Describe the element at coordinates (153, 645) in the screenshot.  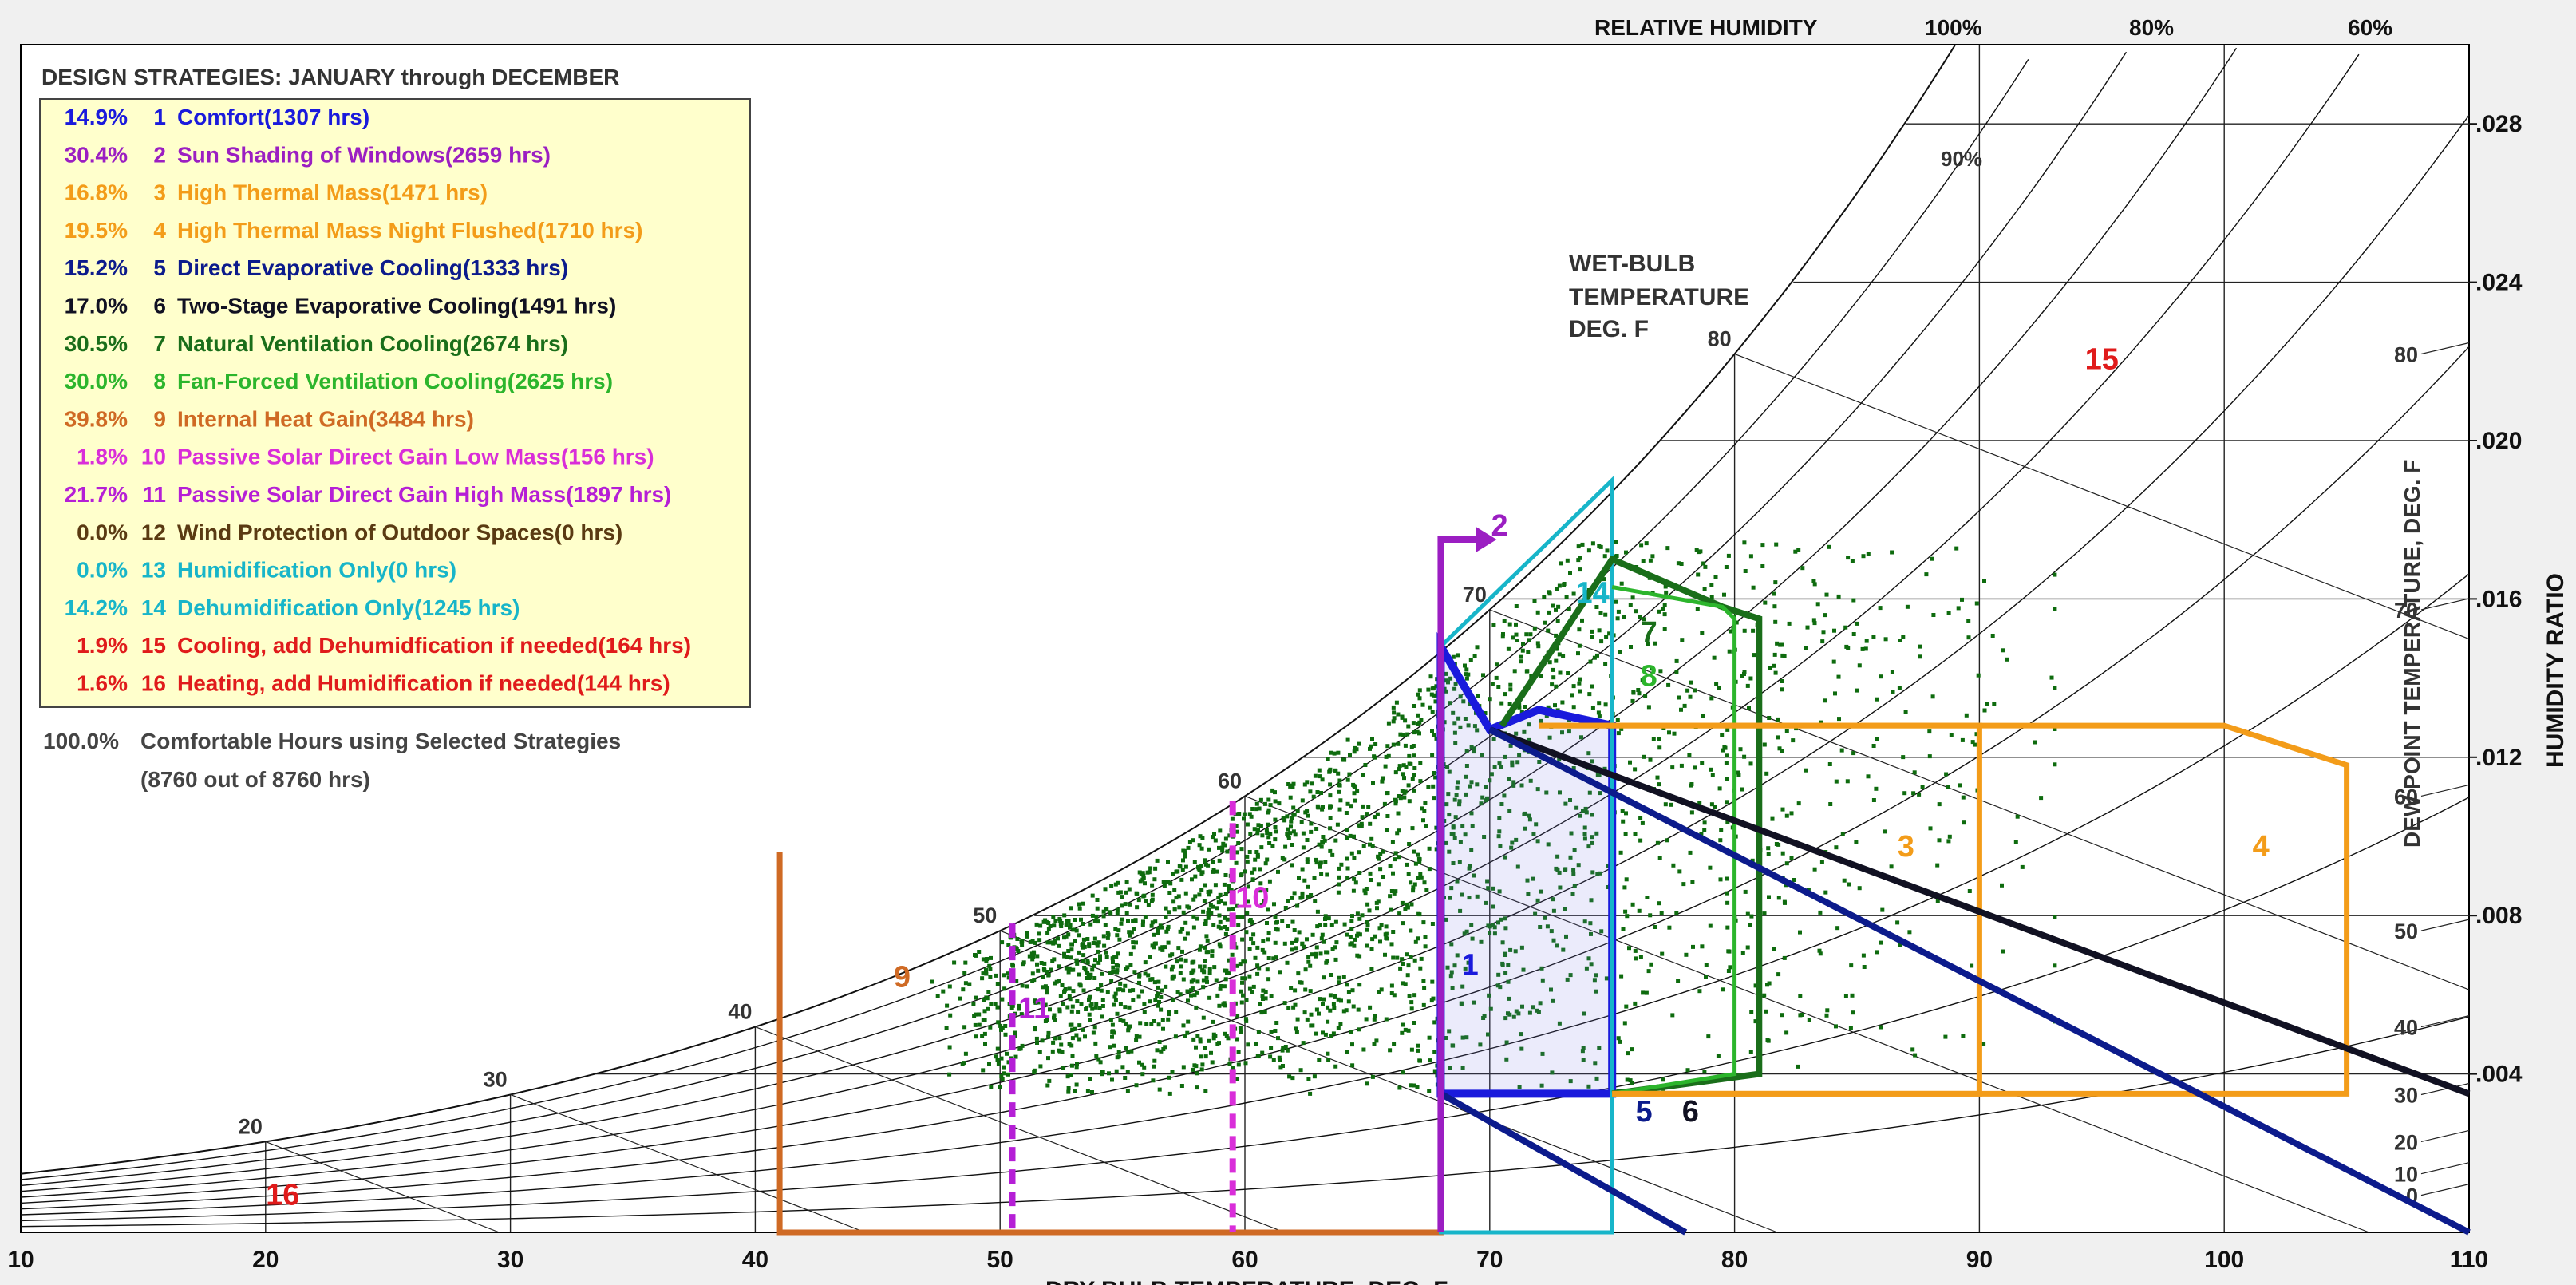
I see `legend-num-15: 15` at that location.